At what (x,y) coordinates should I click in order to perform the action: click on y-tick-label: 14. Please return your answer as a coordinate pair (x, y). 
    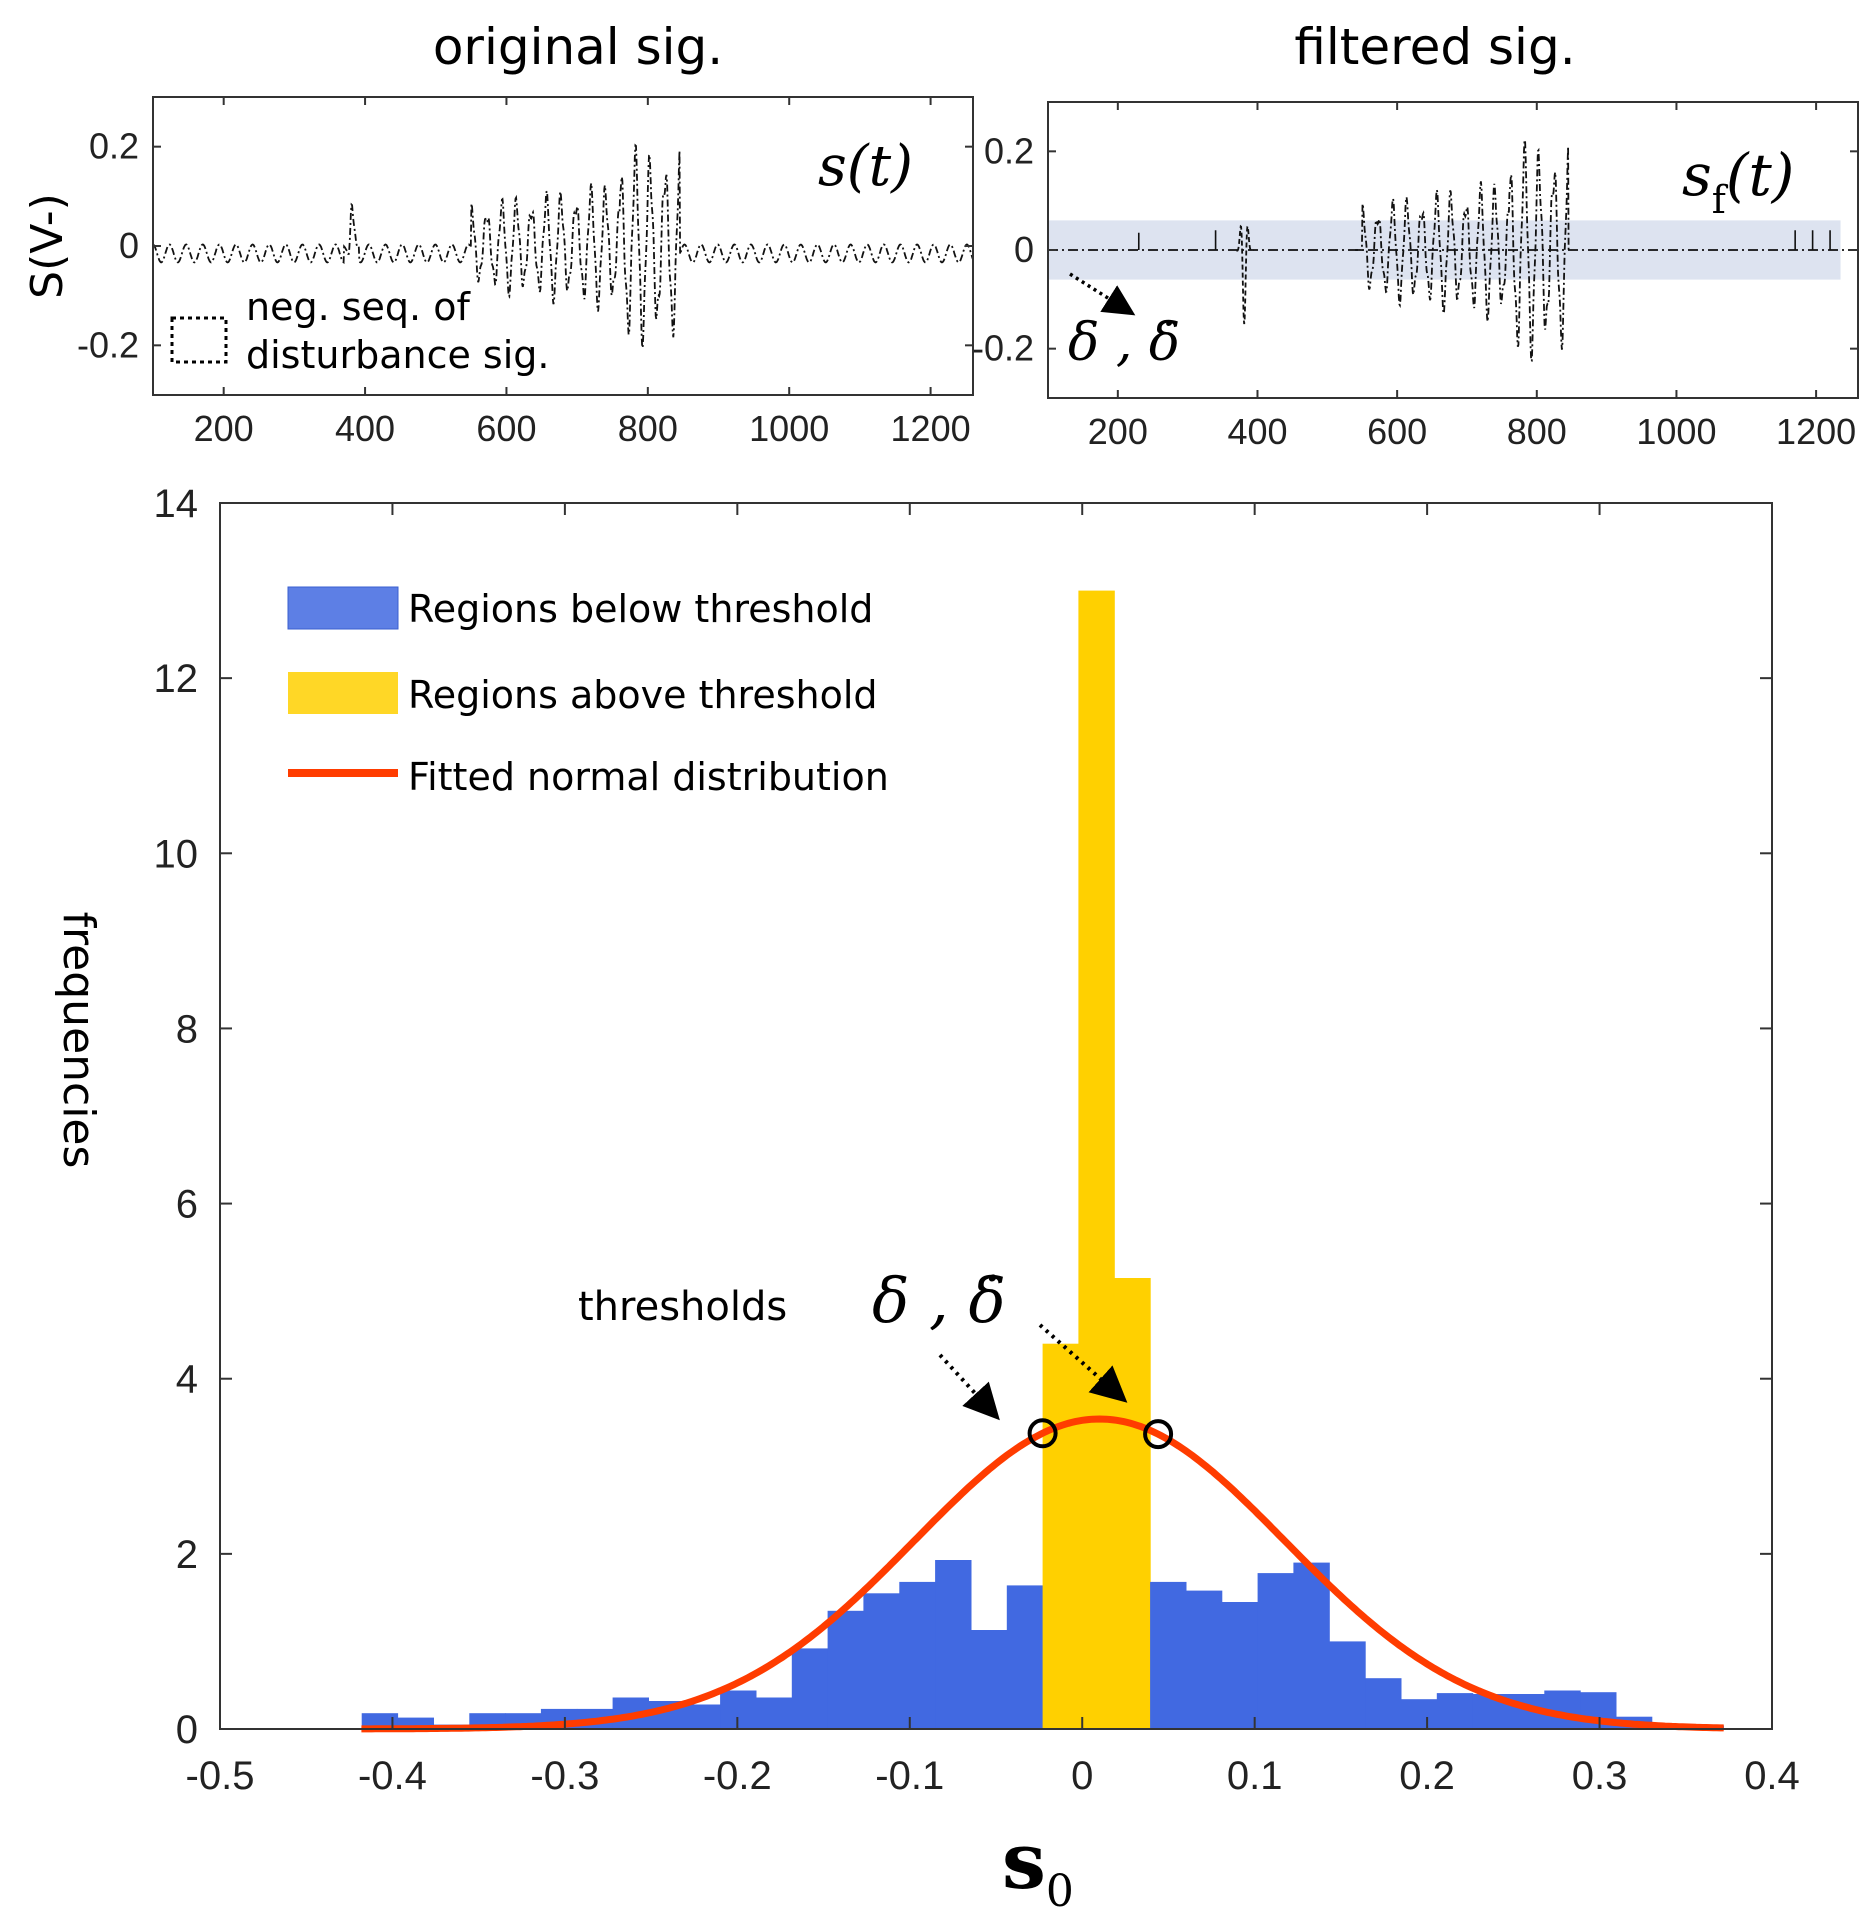
    Looking at the image, I should click on (176, 504).